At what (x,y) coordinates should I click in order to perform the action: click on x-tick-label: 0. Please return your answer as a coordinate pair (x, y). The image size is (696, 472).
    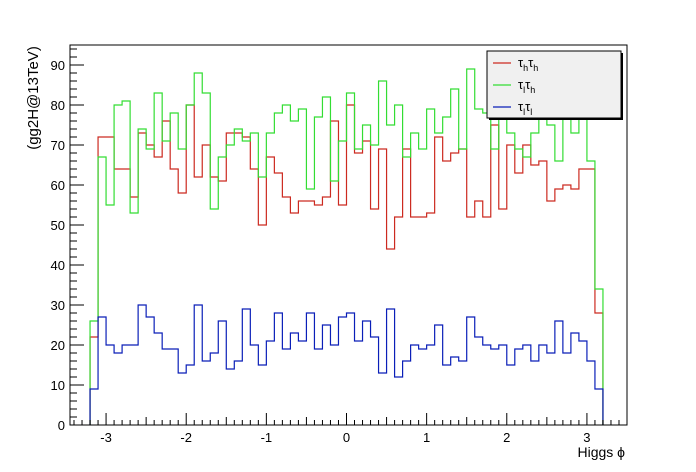
    Looking at the image, I should click on (346, 437).